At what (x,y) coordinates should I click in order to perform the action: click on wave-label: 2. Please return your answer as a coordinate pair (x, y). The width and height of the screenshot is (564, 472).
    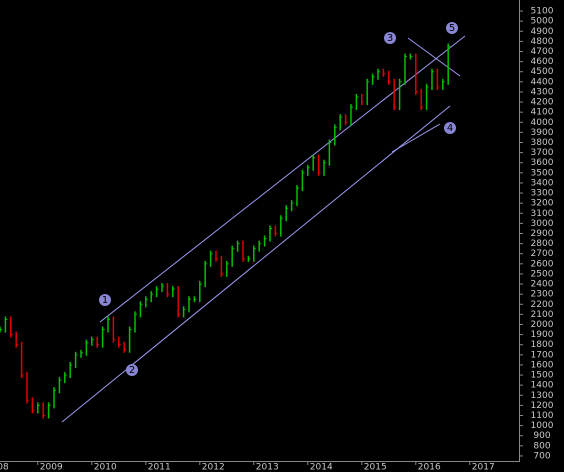
    Looking at the image, I should click on (132, 370).